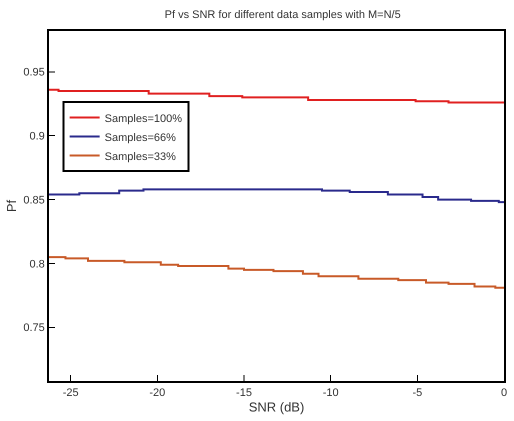 Image resolution: width=514 pixels, height=421 pixels. I want to click on x-tick-label: -10, so click(330, 393).